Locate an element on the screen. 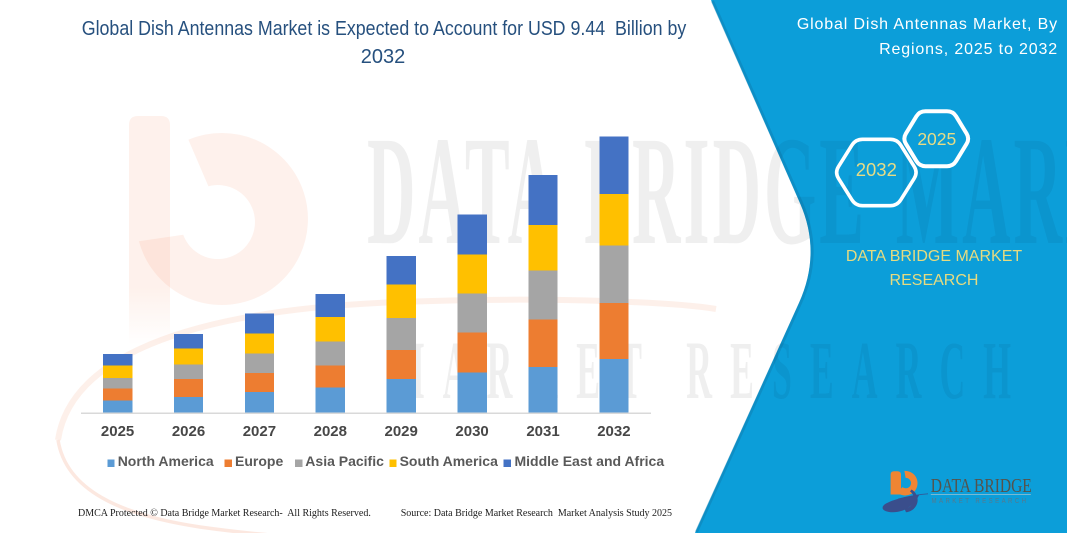 This screenshot has height=533, width=1067. svg-text: 2025 is located at coordinates (936, 139).